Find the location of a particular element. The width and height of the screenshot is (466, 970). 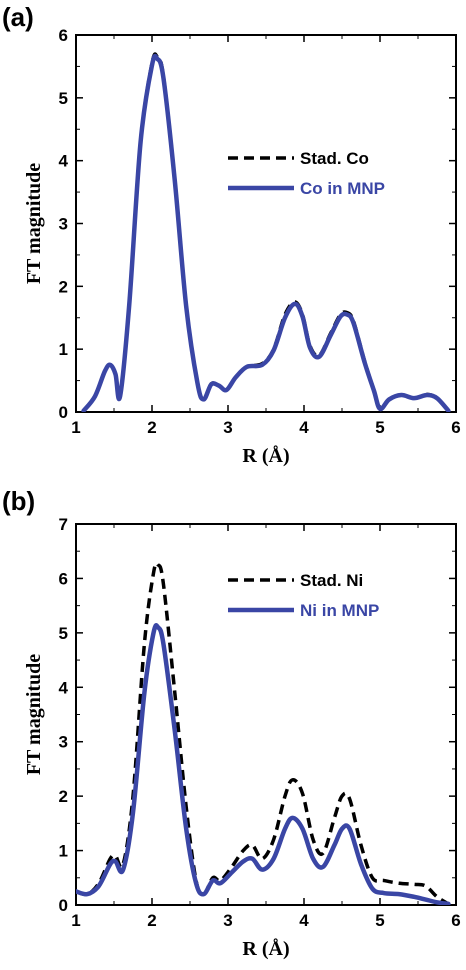

legend-label: Stad. Co is located at coordinates (334, 158).